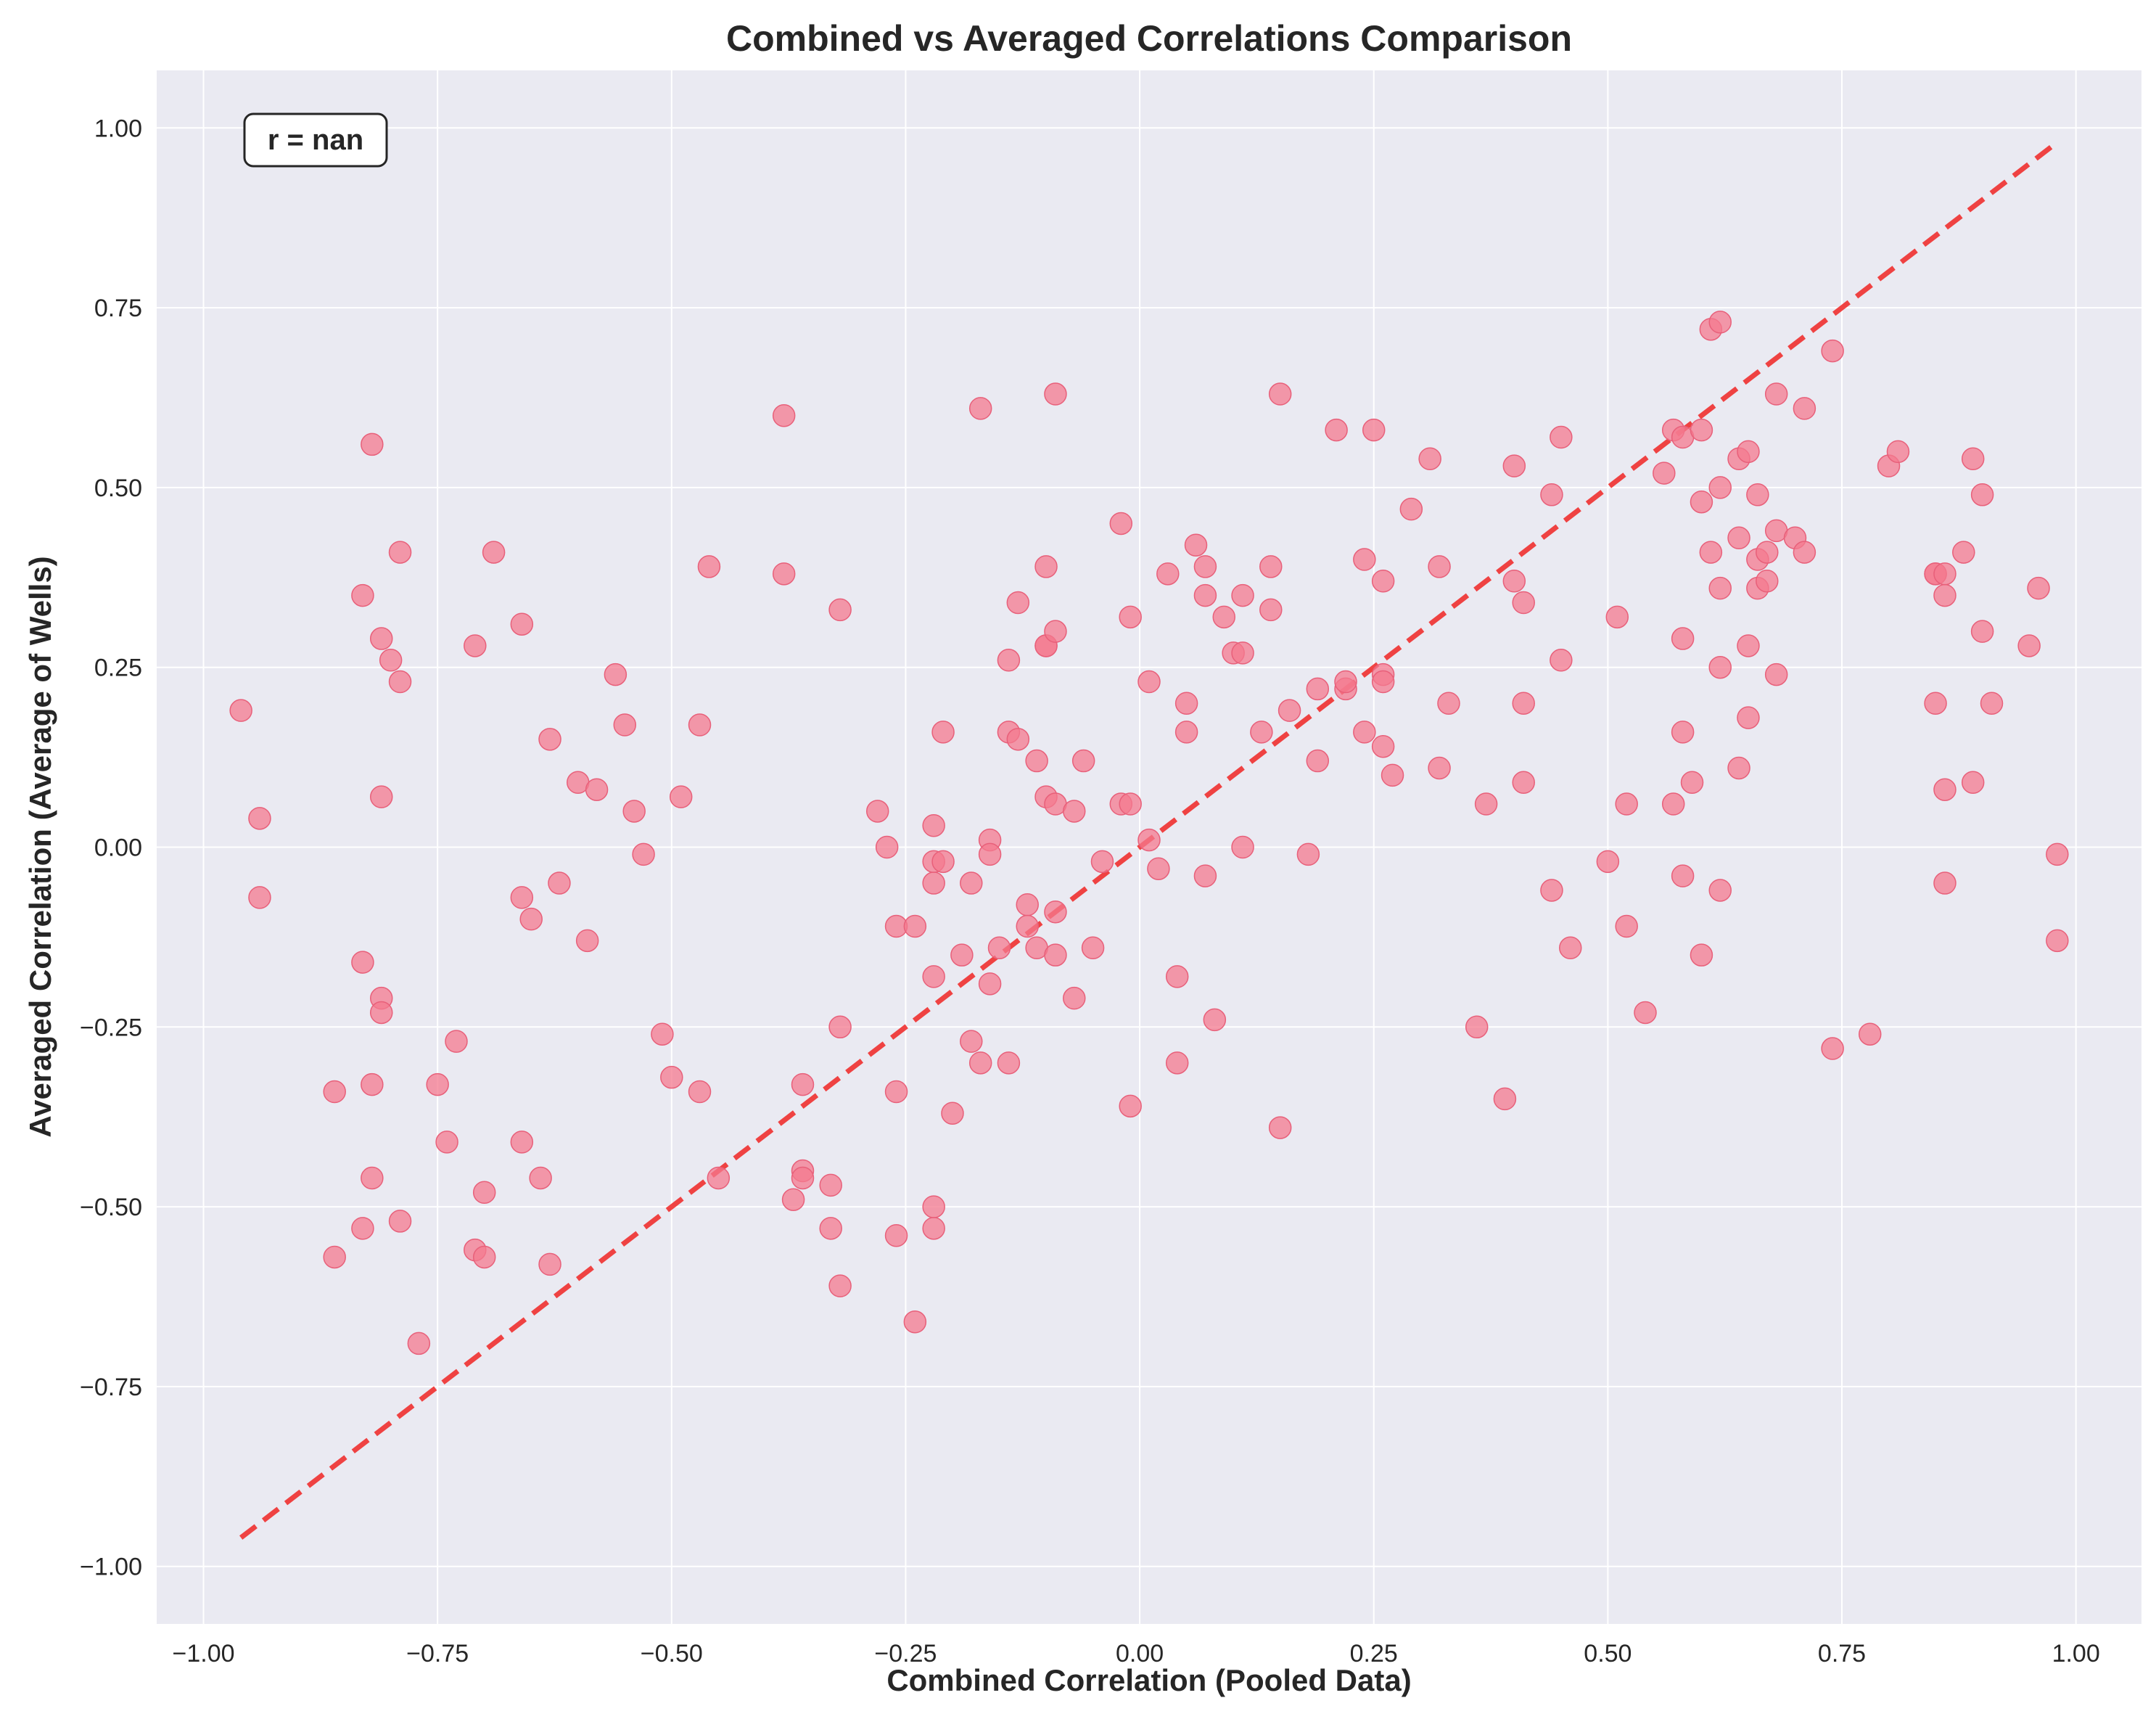 The width and height of the screenshot is (2156, 1719). I want to click on y-tick-label: 0.75, so click(118, 308).